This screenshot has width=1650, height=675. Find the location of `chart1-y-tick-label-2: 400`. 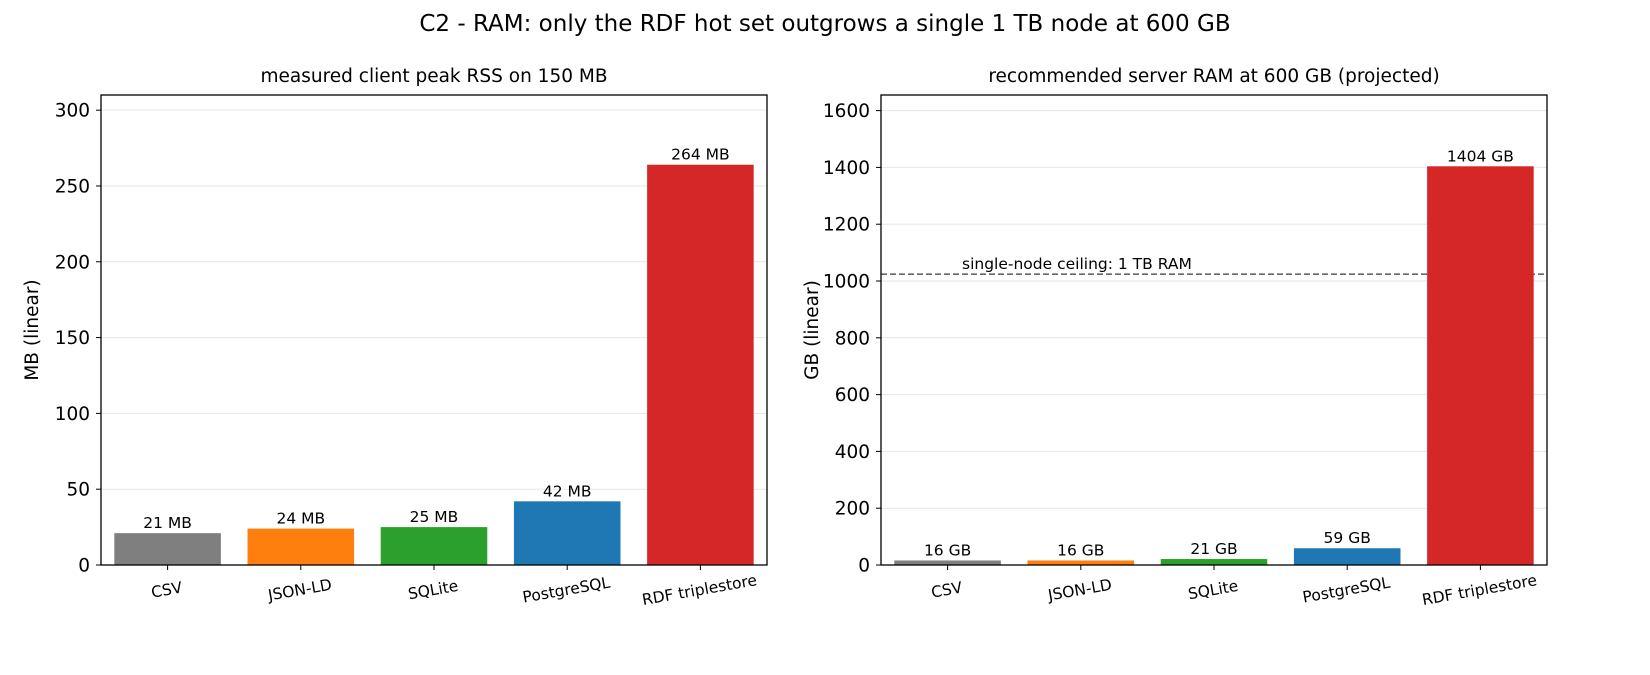

chart1-y-tick-label-2: 400 is located at coordinates (852, 452).